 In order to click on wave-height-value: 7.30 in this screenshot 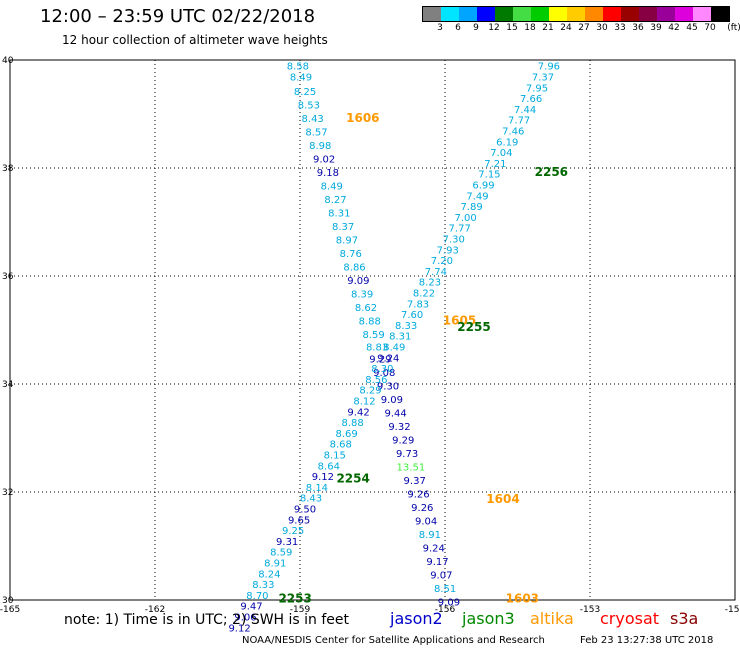, I will do `click(454, 240)`.